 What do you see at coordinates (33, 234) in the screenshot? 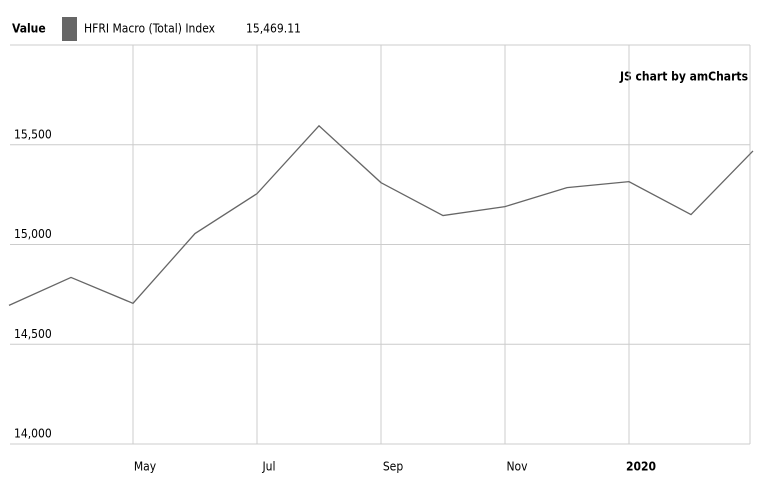
I see `y-tick-label: 15,000` at bounding box center [33, 234].